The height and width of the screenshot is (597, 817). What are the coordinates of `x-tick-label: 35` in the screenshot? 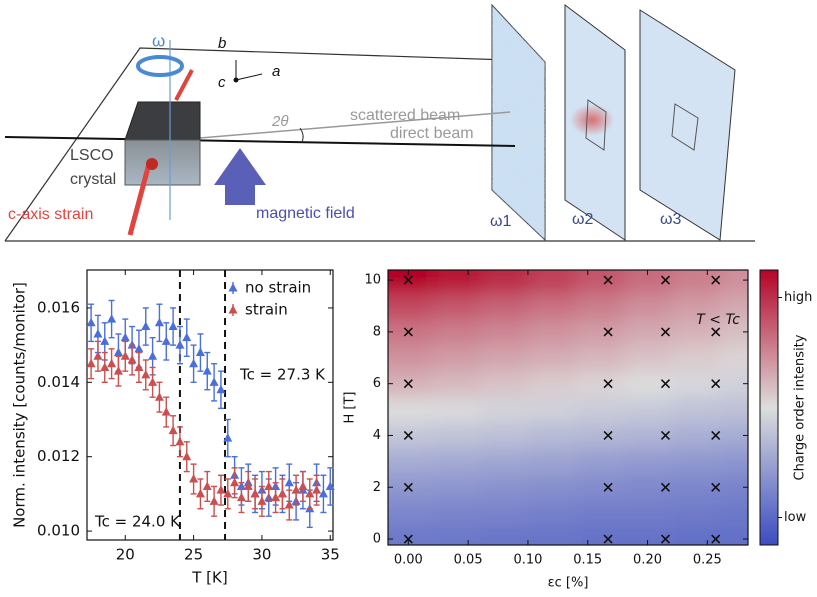 It's located at (330, 555).